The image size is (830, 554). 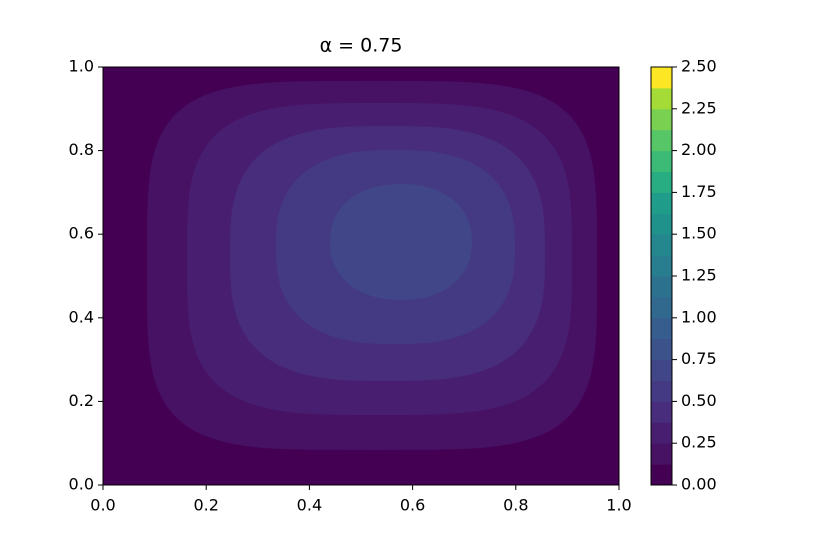 What do you see at coordinates (699, 358) in the screenshot?
I see `colorbar-tick-label: 0.75` at bounding box center [699, 358].